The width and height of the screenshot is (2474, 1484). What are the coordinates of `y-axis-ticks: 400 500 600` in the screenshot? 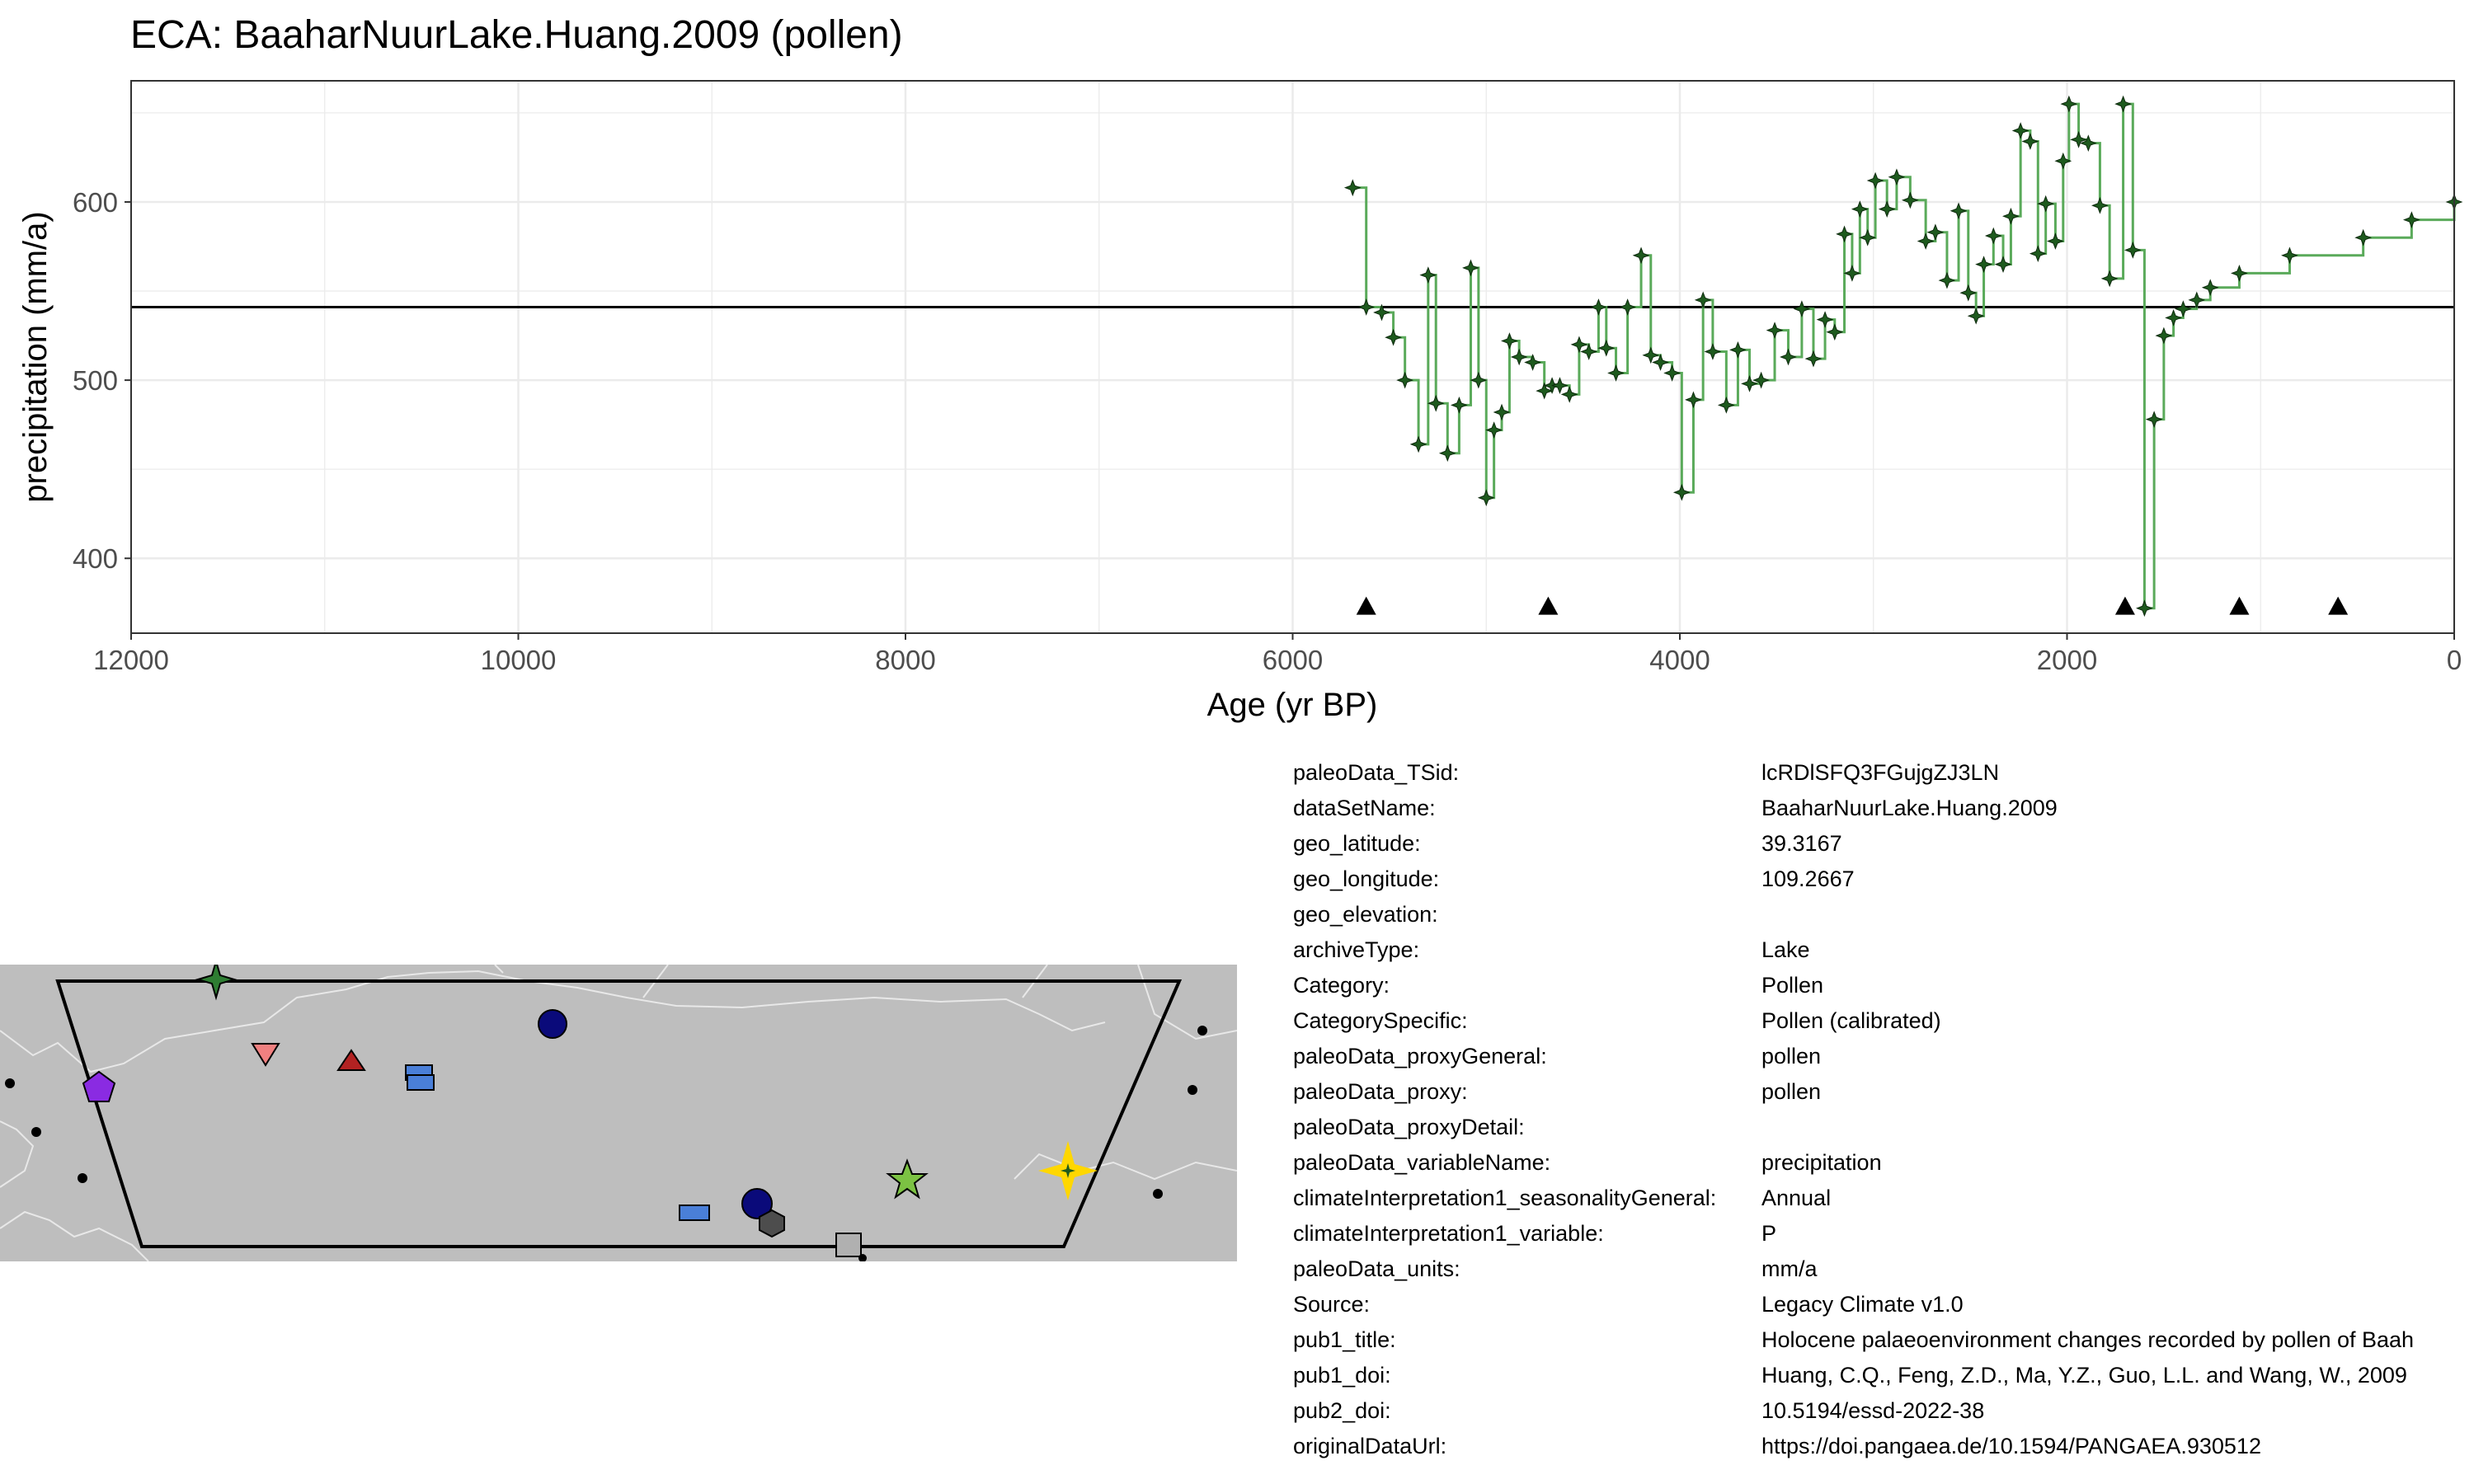 It's located at (102, 380).